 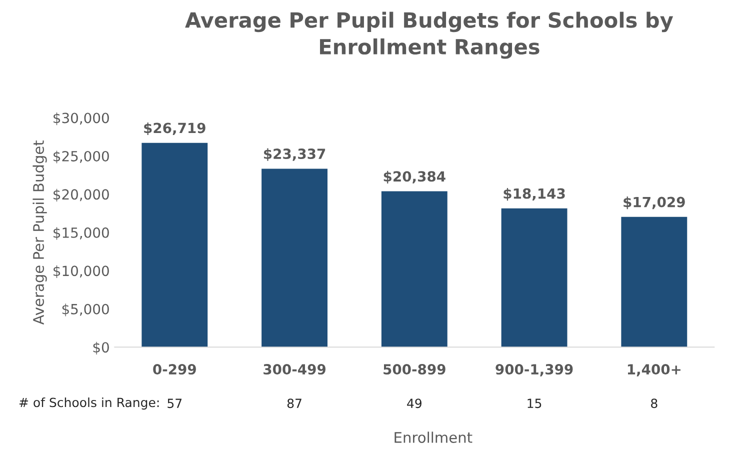 I want to click on x-tick-label: 900-1,399, so click(x=534, y=370).